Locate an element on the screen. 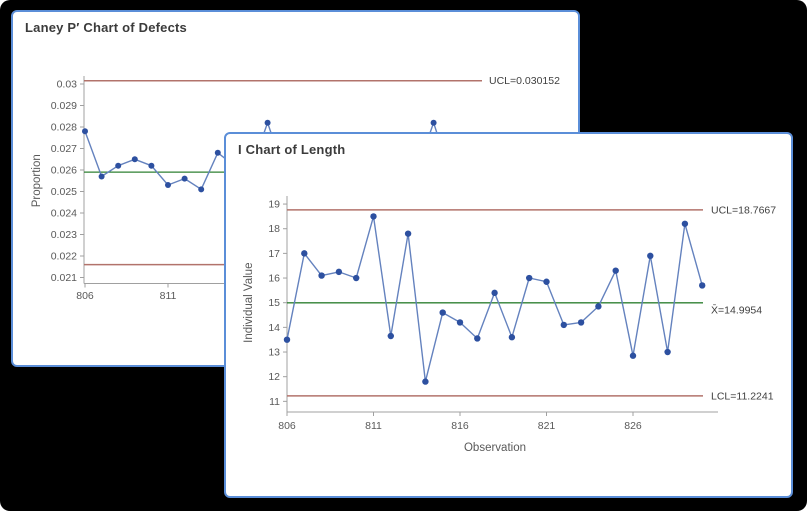 This screenshot has height=511, width=807. ucl-label: UCL=0.030152 is located at coordinates (524, 81).